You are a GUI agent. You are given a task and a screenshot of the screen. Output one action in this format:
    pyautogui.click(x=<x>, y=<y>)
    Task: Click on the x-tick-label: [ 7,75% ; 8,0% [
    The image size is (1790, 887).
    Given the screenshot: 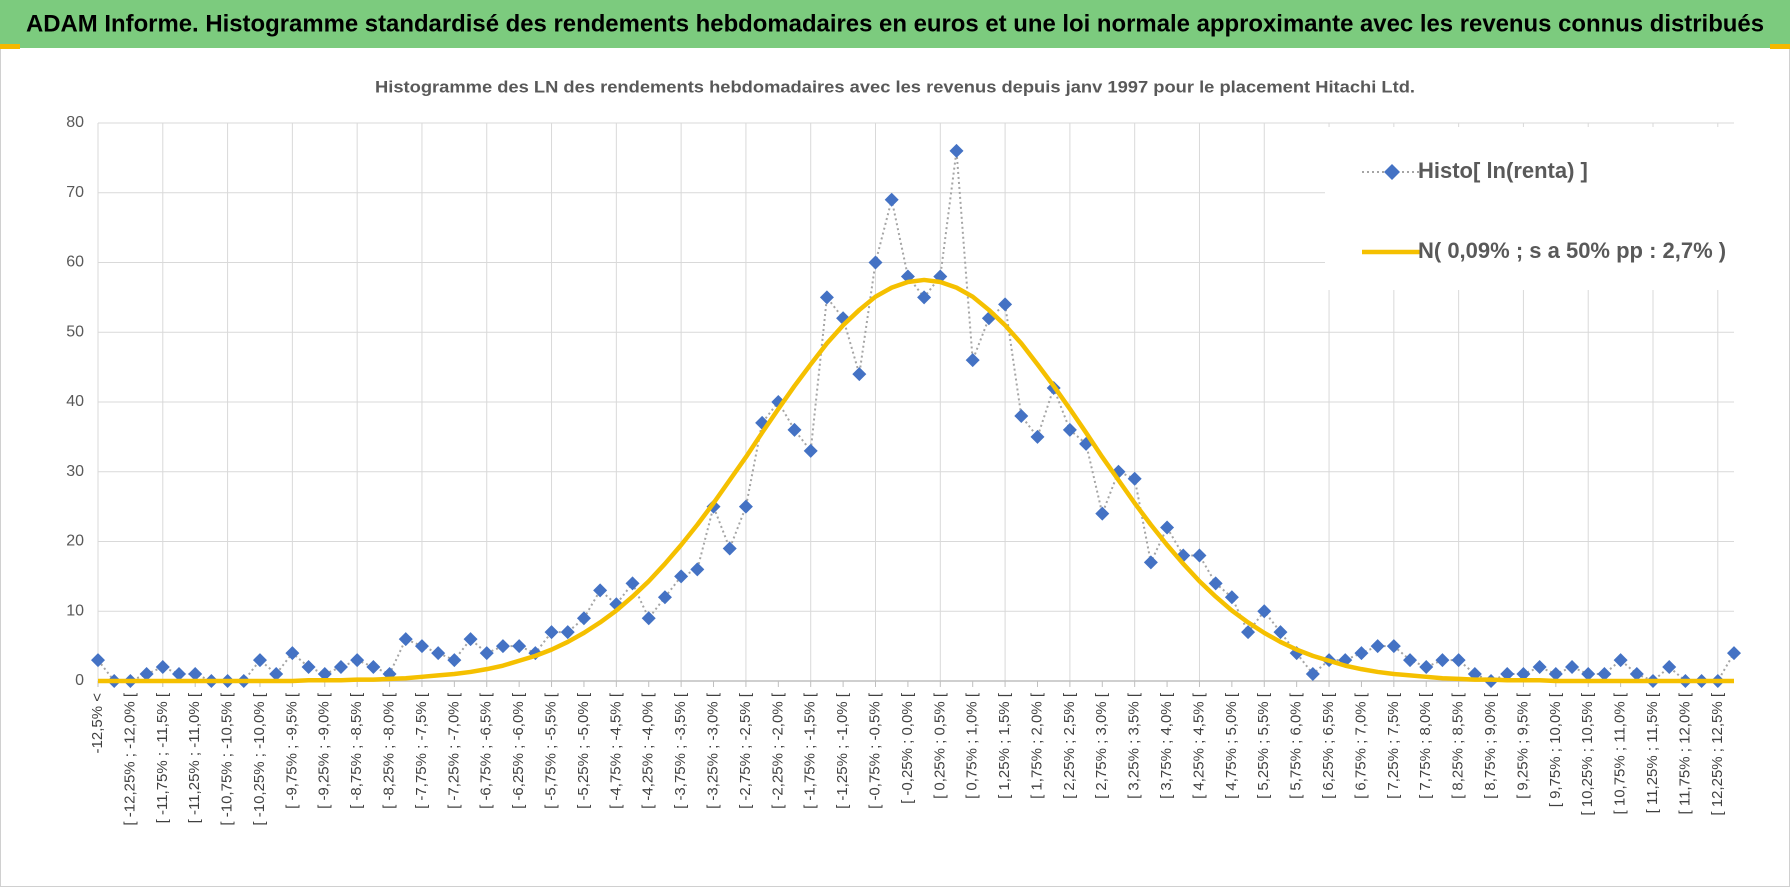 What is the action you would take?
    pyautogui.click(x=1425, y=745)
    